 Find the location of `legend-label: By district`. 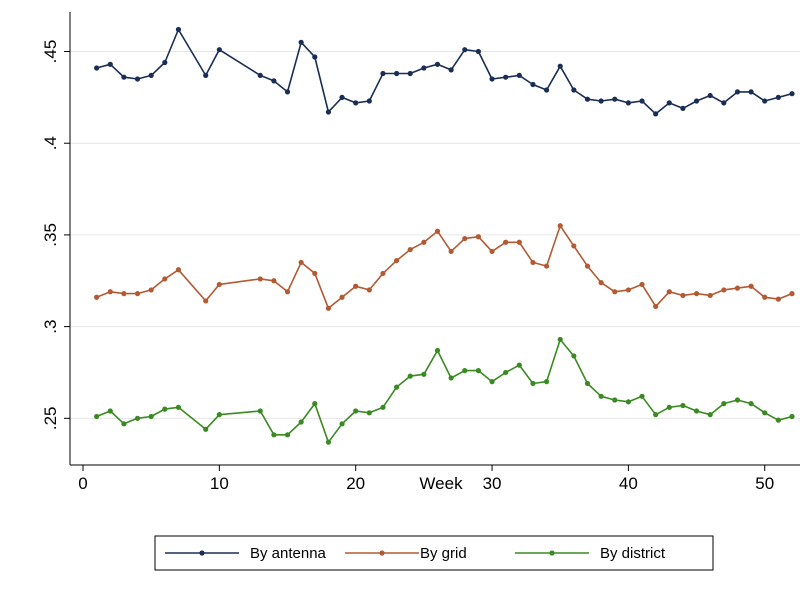

legend-label: By district is located at coordinates (633, 553).